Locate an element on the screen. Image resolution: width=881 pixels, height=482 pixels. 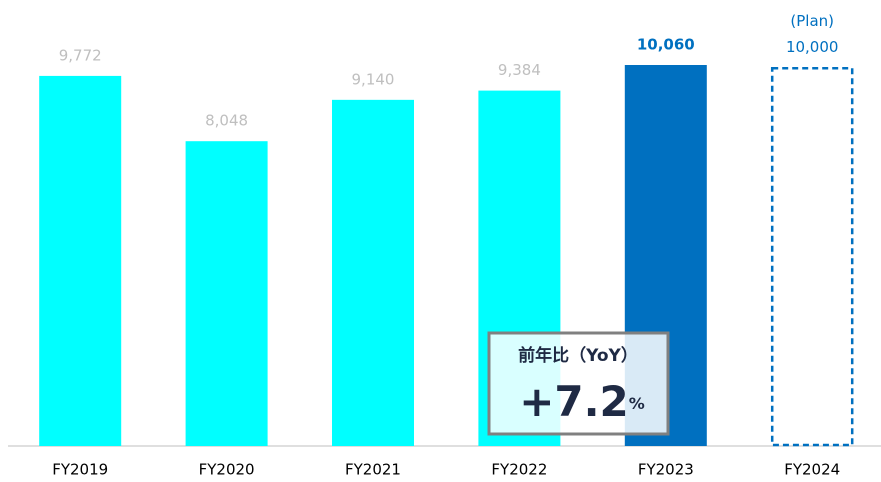
x-tick-label: FY2019 is located at coordinates (80, 470).